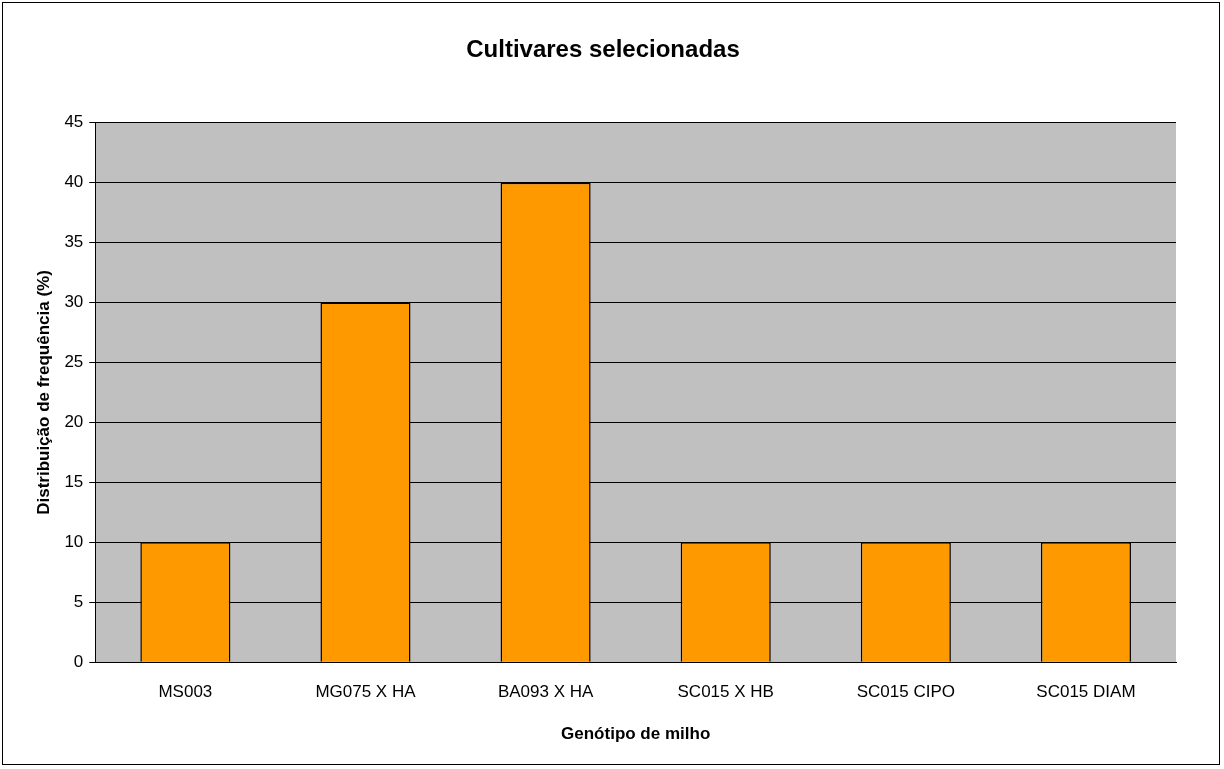 The width and height of the screenshot is (1224, 769). What do you see at coordinates (78, 661) in the screenshot?
I see `y-tick-label: 0` at bounding box center [78, 661].